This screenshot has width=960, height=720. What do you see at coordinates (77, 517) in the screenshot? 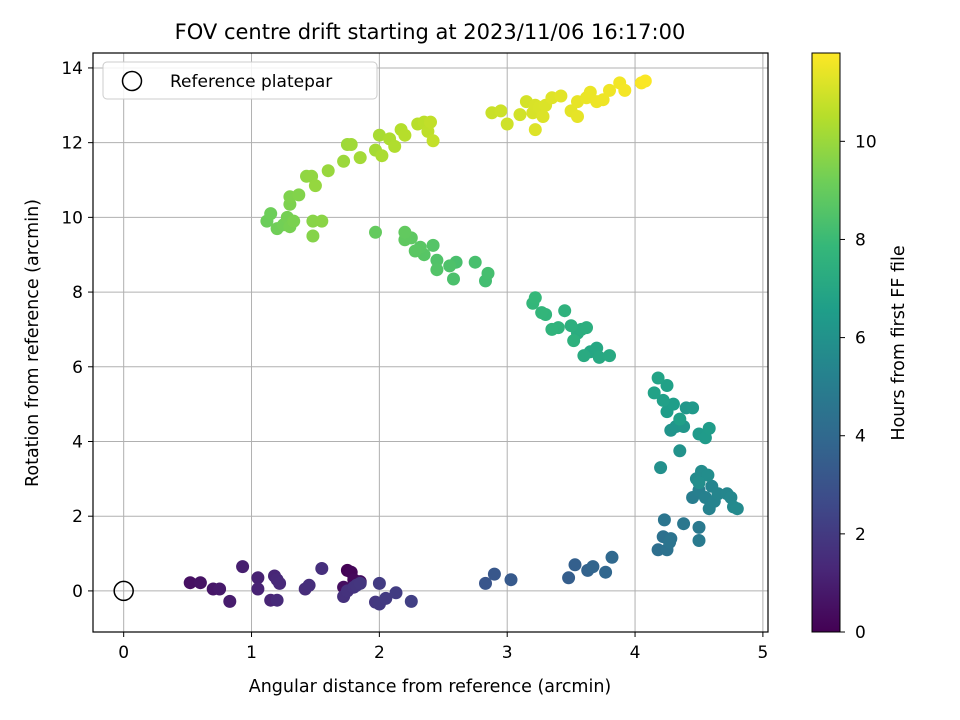
I see `y-tick-label: 2` at bounding box center [77, 517].